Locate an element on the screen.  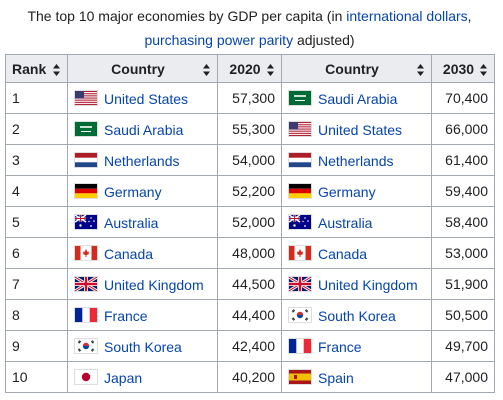
header-text: Rank is located at coordinates (29, 68).